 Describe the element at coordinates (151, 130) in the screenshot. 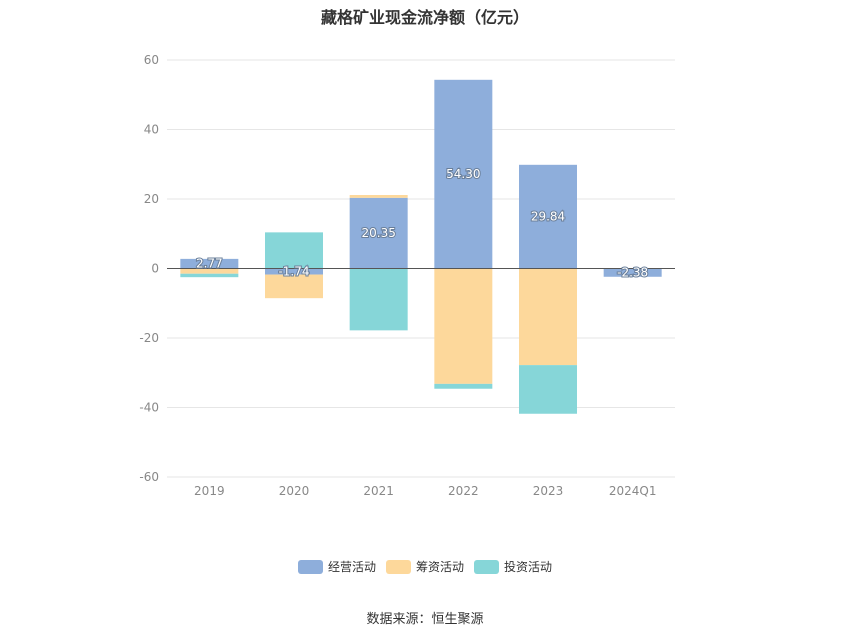

I see `y-tick-label: 40` at that location.